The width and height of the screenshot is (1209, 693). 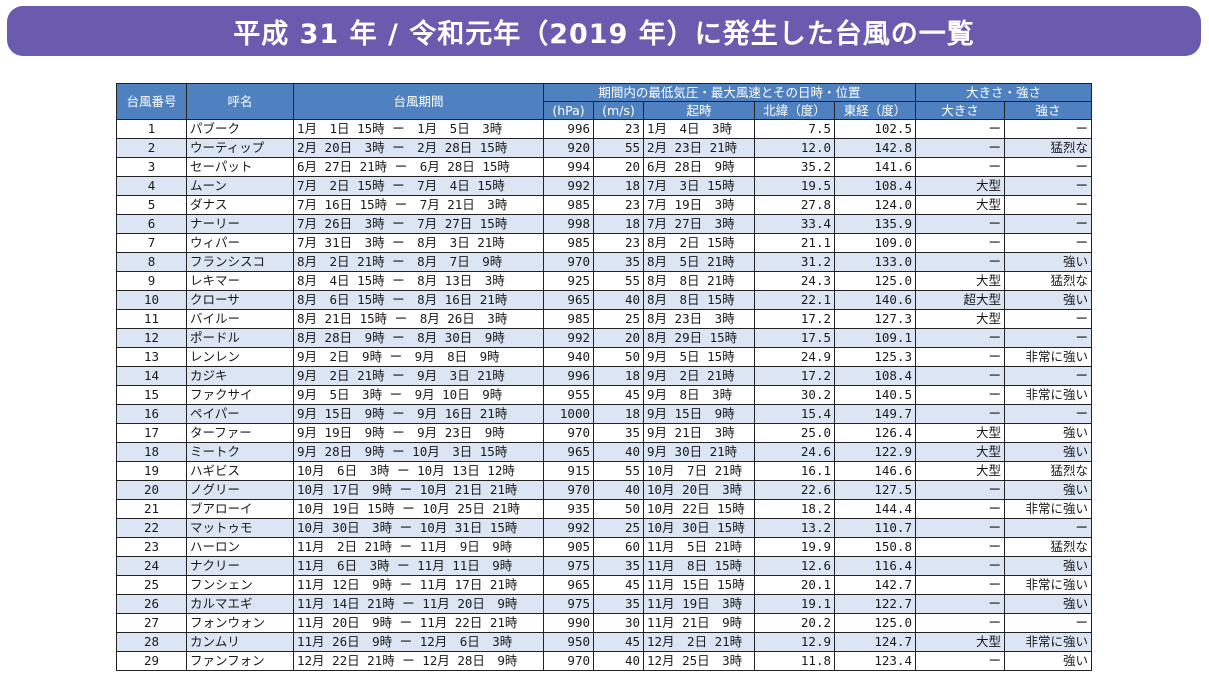 I want to click on cell-name: ミートク, so click(x=240, y=452).